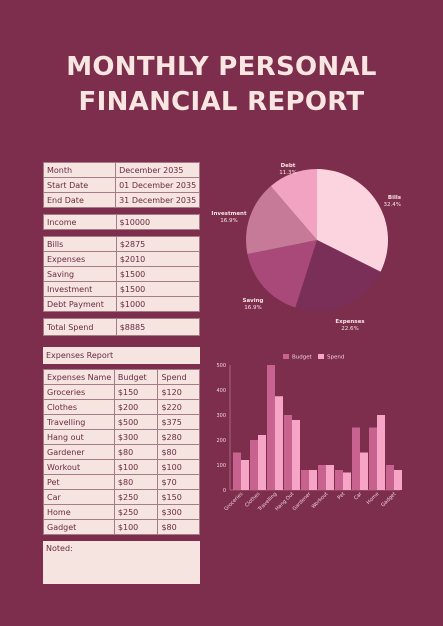  I want to click on table-row: Travelling $500 $375, so click(121, 422).